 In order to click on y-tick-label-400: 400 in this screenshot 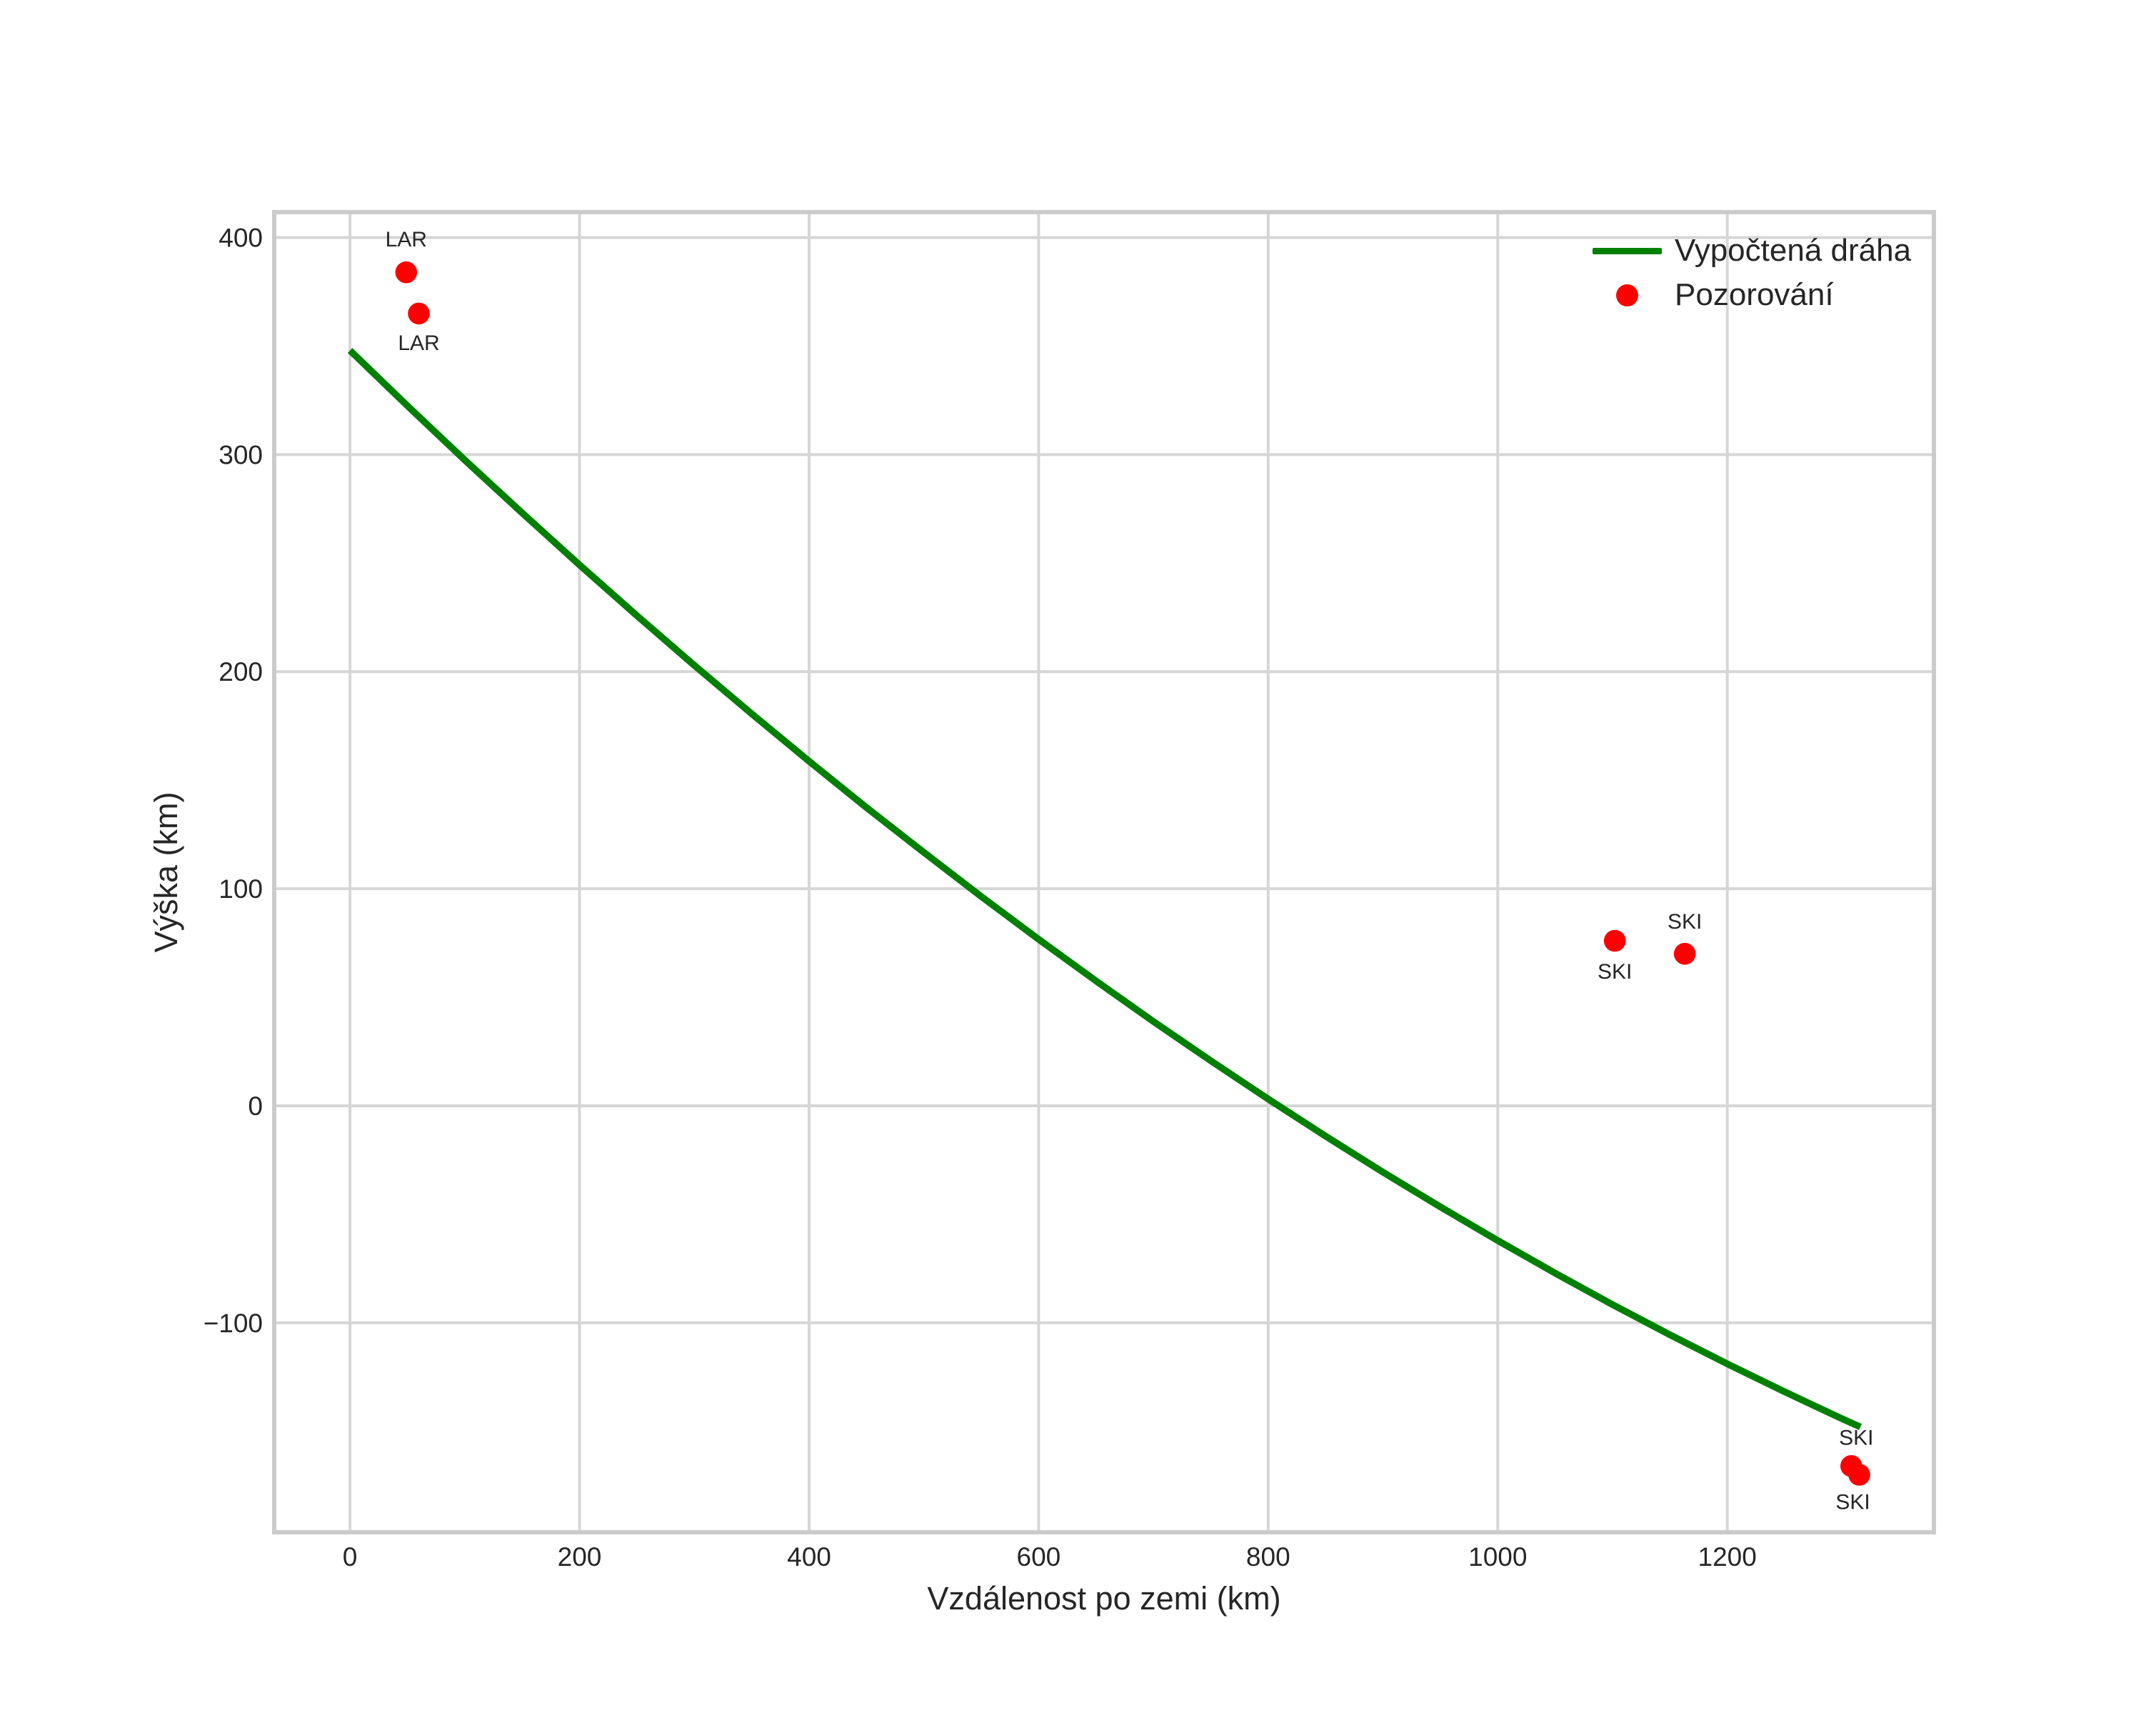, I will do `click(241, 239)`.